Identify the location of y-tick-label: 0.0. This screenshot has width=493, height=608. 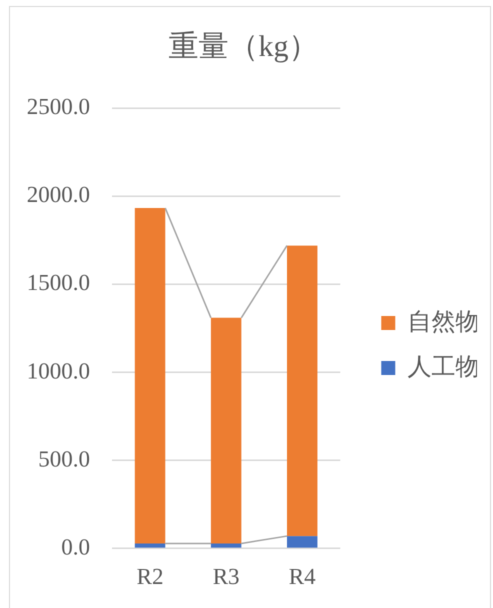
(75, 547).